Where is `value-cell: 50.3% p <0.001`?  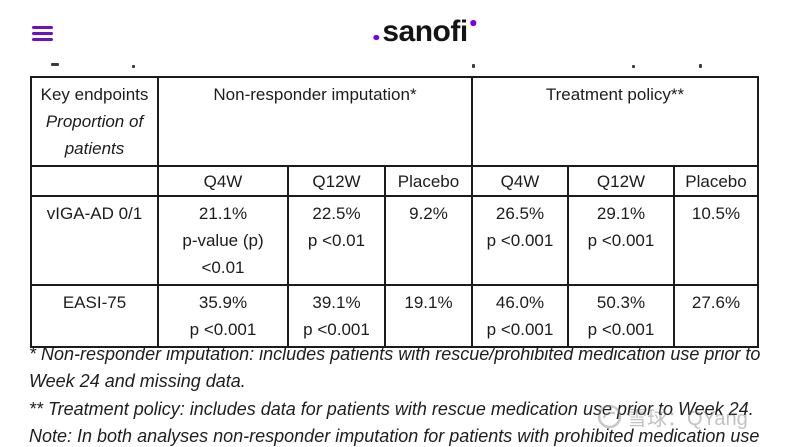 value-cell: 50.3% p <0.001 is located at coordinates (621, 316).